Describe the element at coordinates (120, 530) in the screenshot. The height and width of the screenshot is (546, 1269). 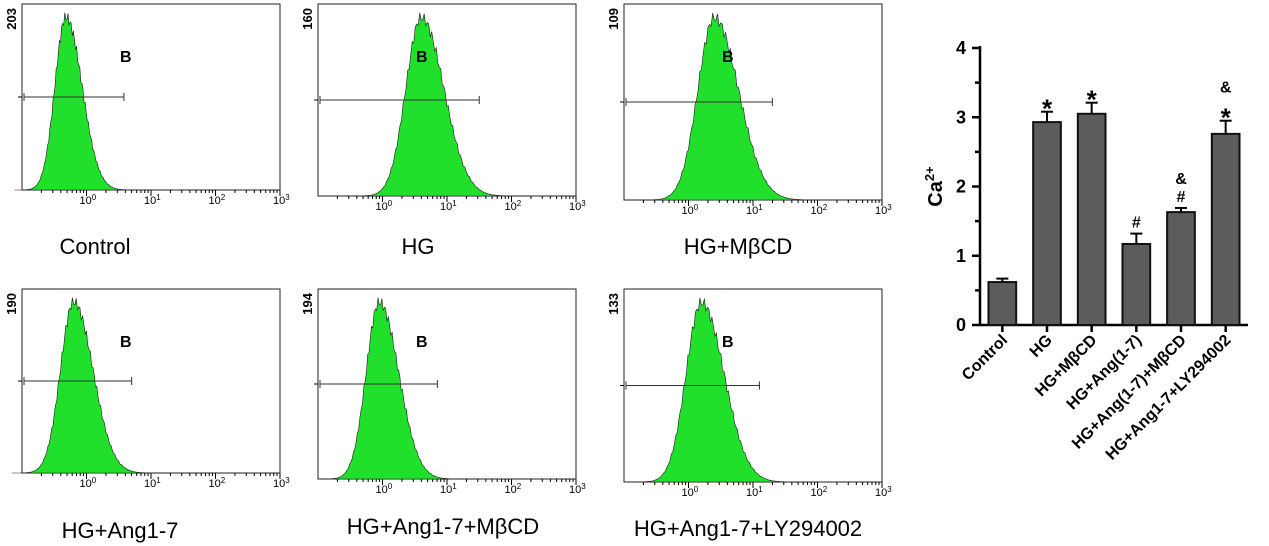
I see `panel-caption: HG+Ang1-7` at that location.